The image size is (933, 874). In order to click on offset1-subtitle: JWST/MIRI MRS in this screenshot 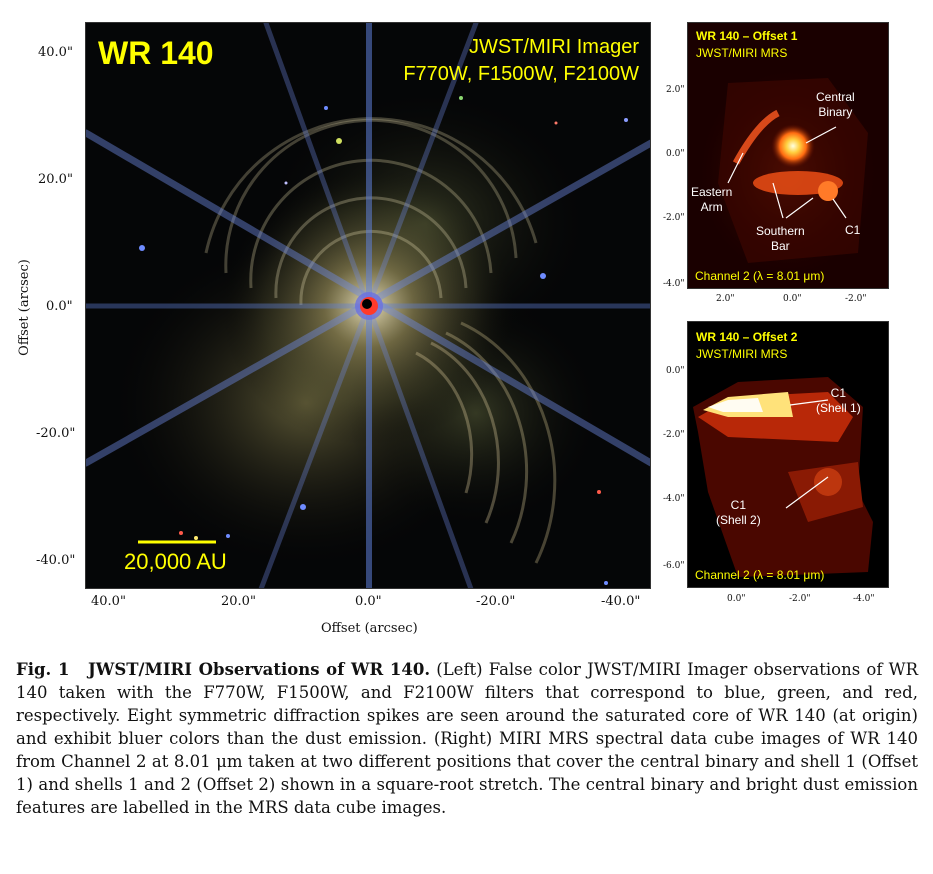, I will do `click(742, 53)`.